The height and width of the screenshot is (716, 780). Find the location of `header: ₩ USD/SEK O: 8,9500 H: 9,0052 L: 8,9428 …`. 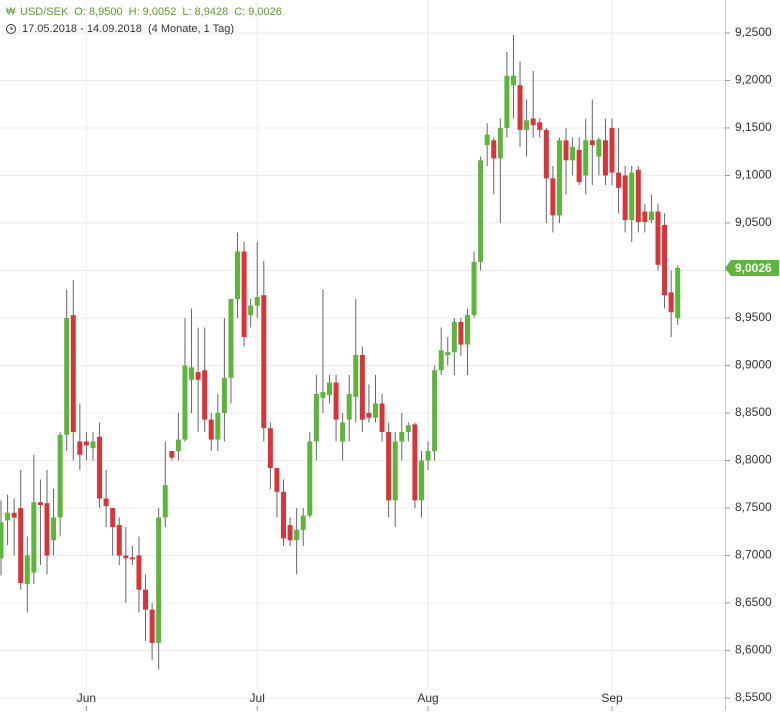

header: ₩ USD/SEK O: 8,9500 H: 9,0052 L: 8,9428 … is located at coordinates (144, 20).